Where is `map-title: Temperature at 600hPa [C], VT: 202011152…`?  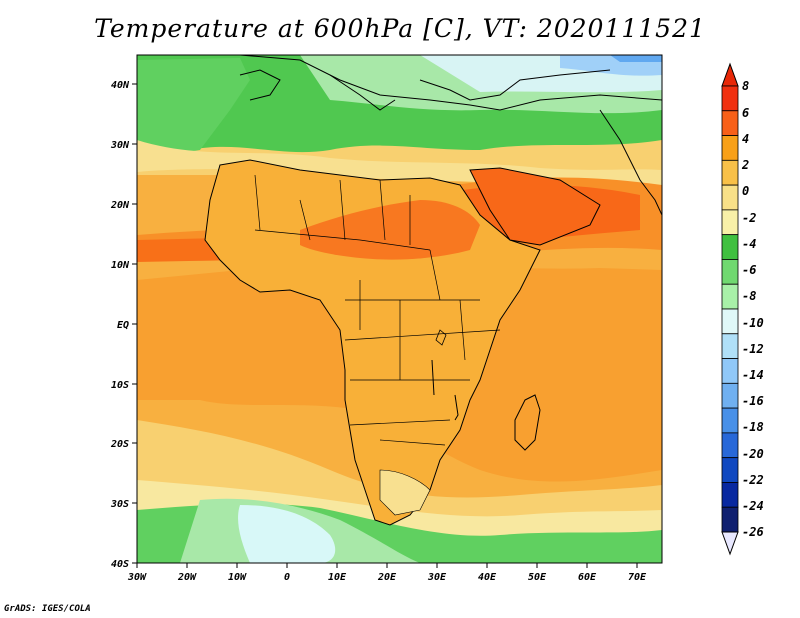 map-title: Temperature at 600hPa [C], VT: 202011152… is located at coordinates (400, 28).